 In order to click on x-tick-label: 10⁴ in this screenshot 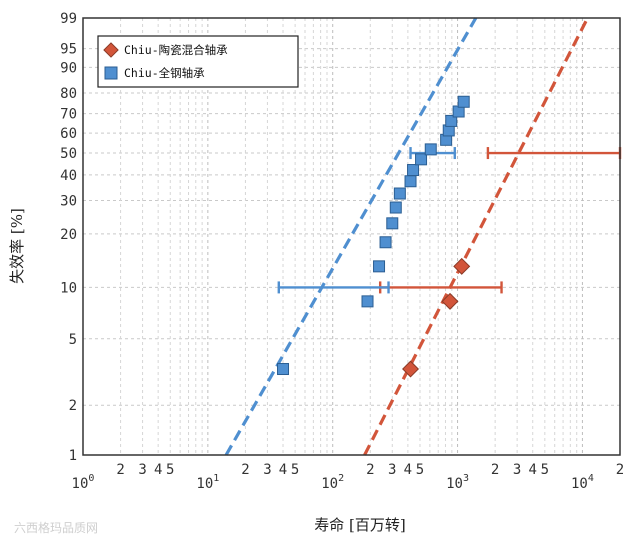, I will do `click(582, 482)`.